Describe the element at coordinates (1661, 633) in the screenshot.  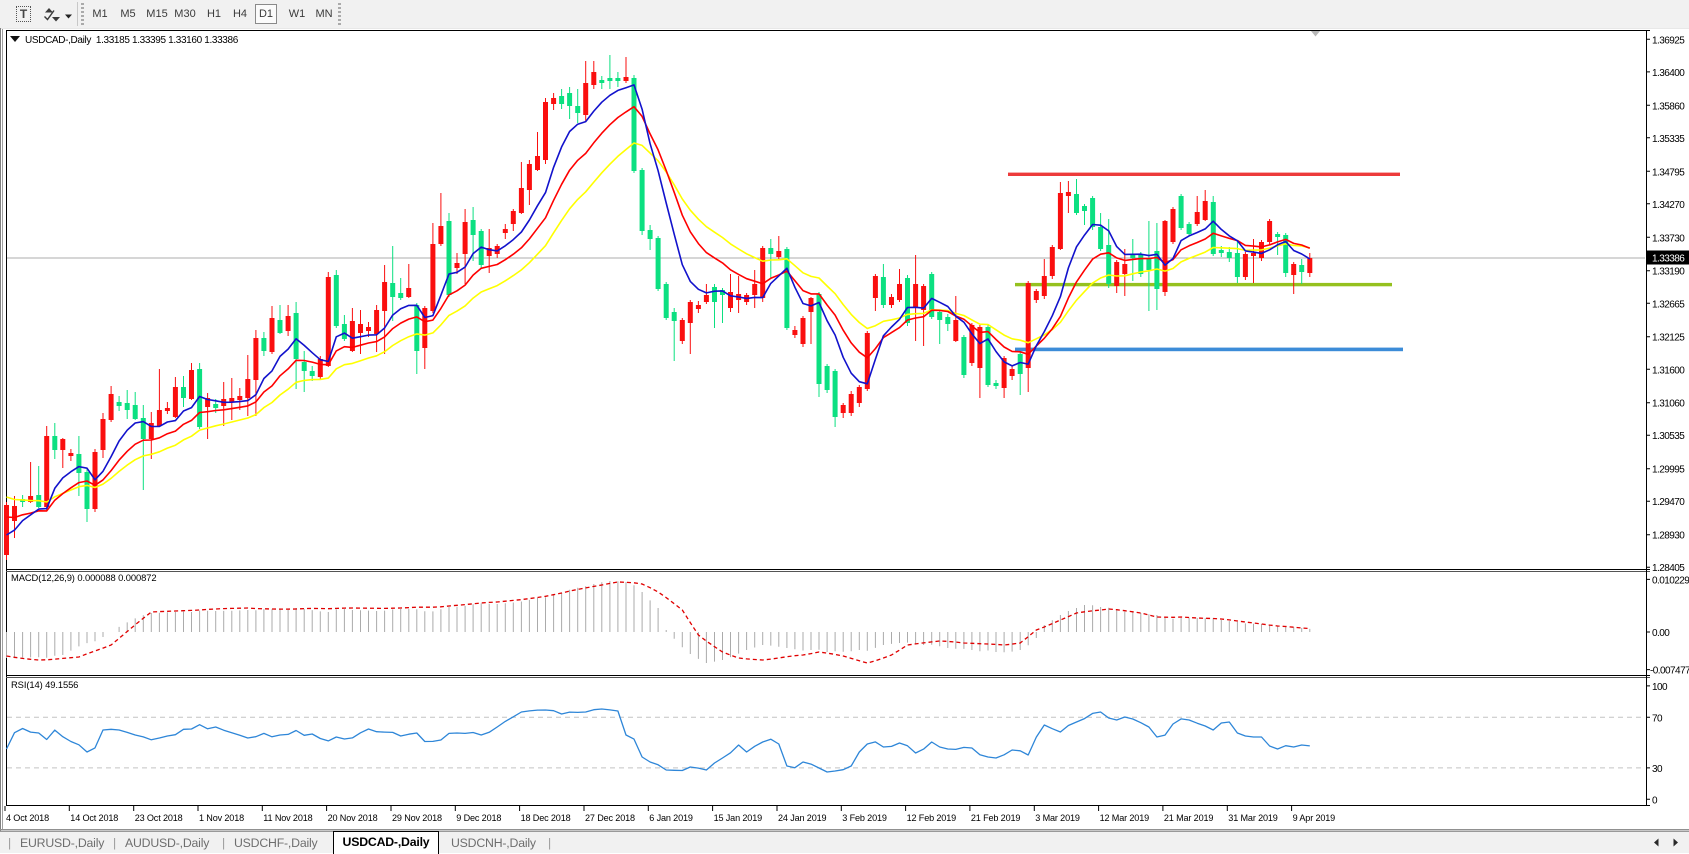
I see `svg-text: 0.00` at that location.